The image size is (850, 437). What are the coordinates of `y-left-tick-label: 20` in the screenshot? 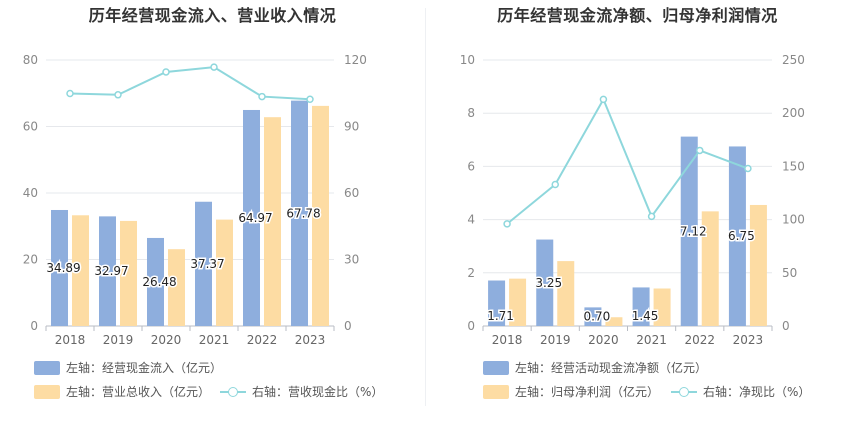 It's located at (30, 260).